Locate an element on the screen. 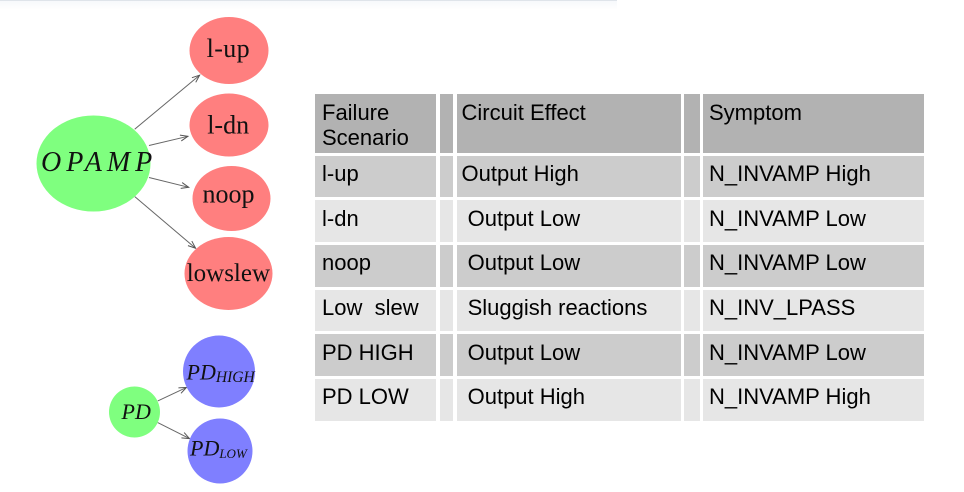  svg-text: OPAMP is located at coordinates (99, 162).